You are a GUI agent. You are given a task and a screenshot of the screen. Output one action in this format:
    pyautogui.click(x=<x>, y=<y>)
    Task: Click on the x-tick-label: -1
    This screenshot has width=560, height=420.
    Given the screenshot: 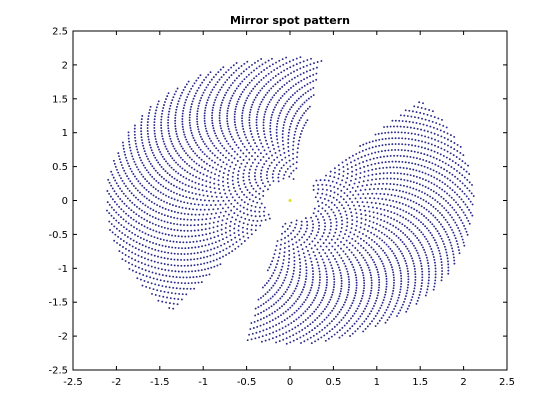 What is the action you would take?
    pyautogui.click(x=203, y=382)
    